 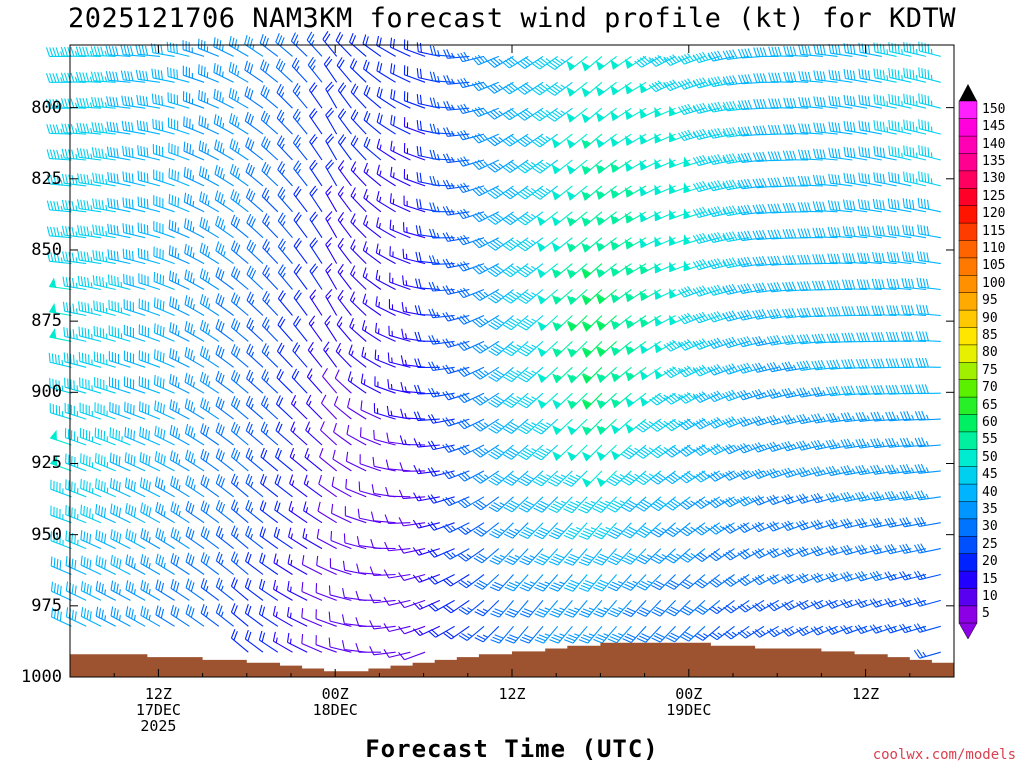 What do you see at coordinates (990, 405) in the screenshot?
I see `colorbar-label: 65` at bounding box center [990, 405].